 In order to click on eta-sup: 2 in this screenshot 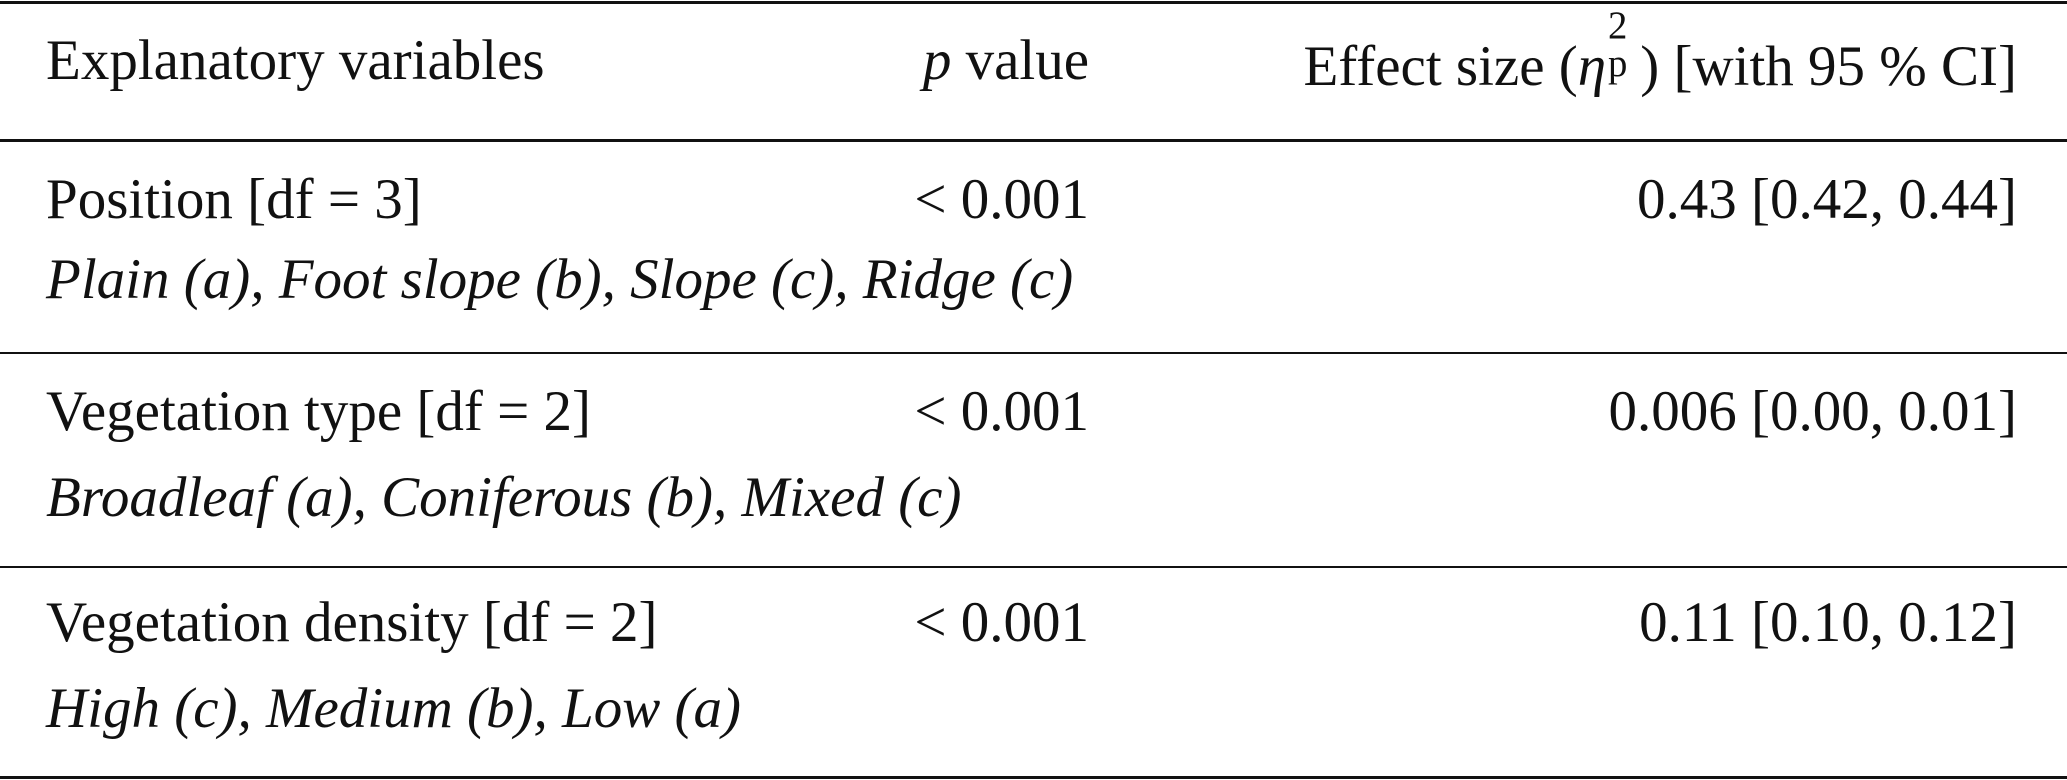, I will do `click(1617, 25)`.